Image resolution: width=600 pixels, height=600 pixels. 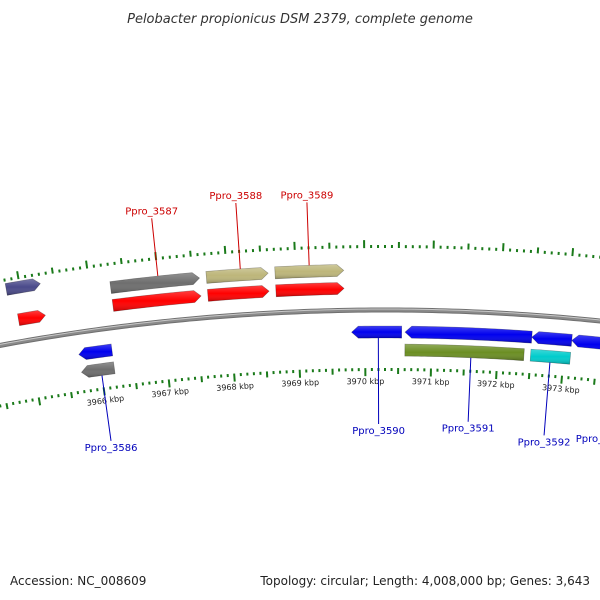 What do you see at coordinates (431, 382) in the screenshot?
I see `scale-label: 3971 kbp` at bounding box center [431, 382].